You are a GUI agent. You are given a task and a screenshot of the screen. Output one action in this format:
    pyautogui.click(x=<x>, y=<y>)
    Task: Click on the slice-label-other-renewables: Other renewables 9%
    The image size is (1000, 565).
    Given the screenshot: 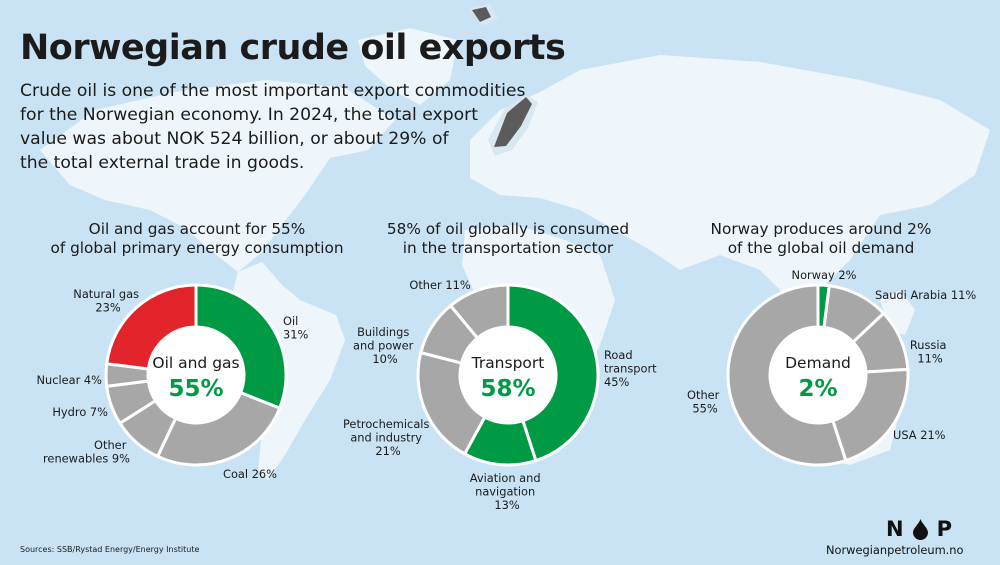 What is the action you would take?
    pyautogui.click(x=86, y=452)
    